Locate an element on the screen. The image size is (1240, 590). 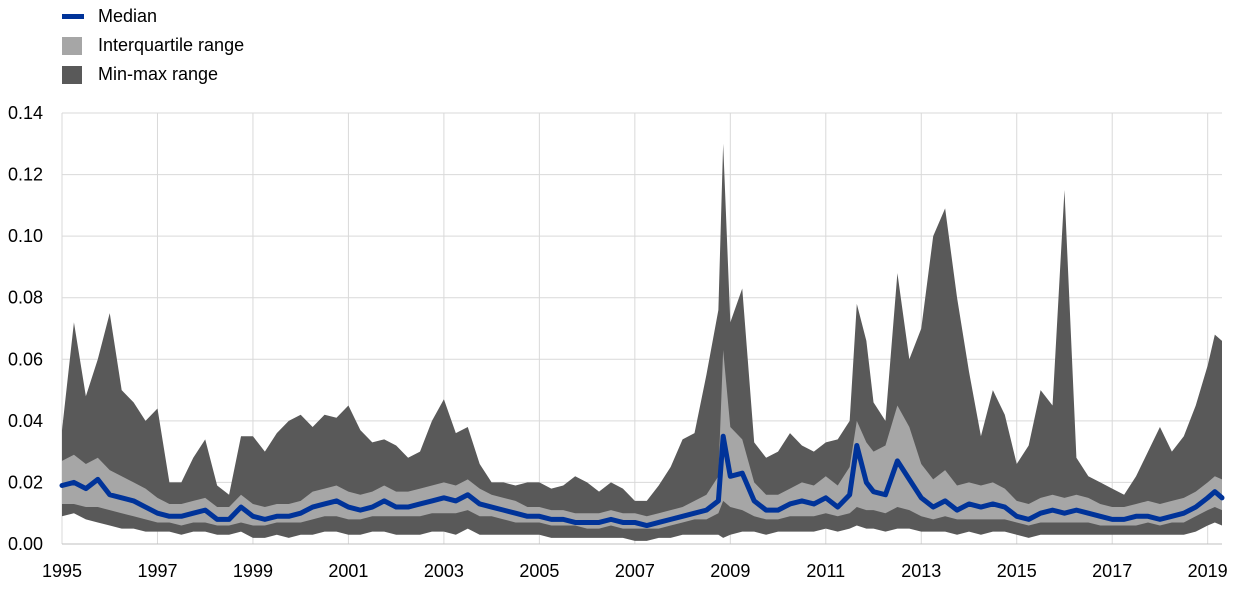
y-tick-label: 0.00 is located at coordinates (25, 544).